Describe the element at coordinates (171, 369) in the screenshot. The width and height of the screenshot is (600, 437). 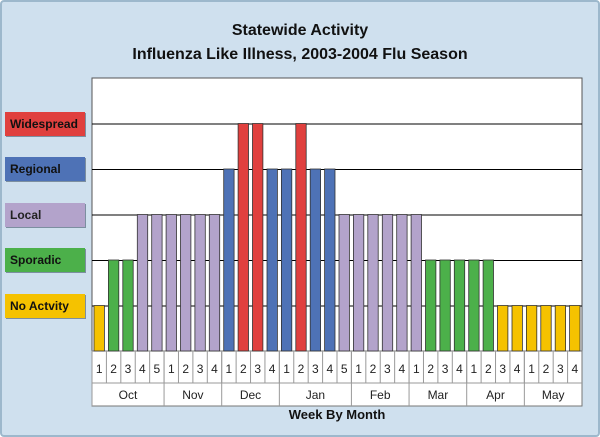
I see `week-label-nov-1: 1` at that location.